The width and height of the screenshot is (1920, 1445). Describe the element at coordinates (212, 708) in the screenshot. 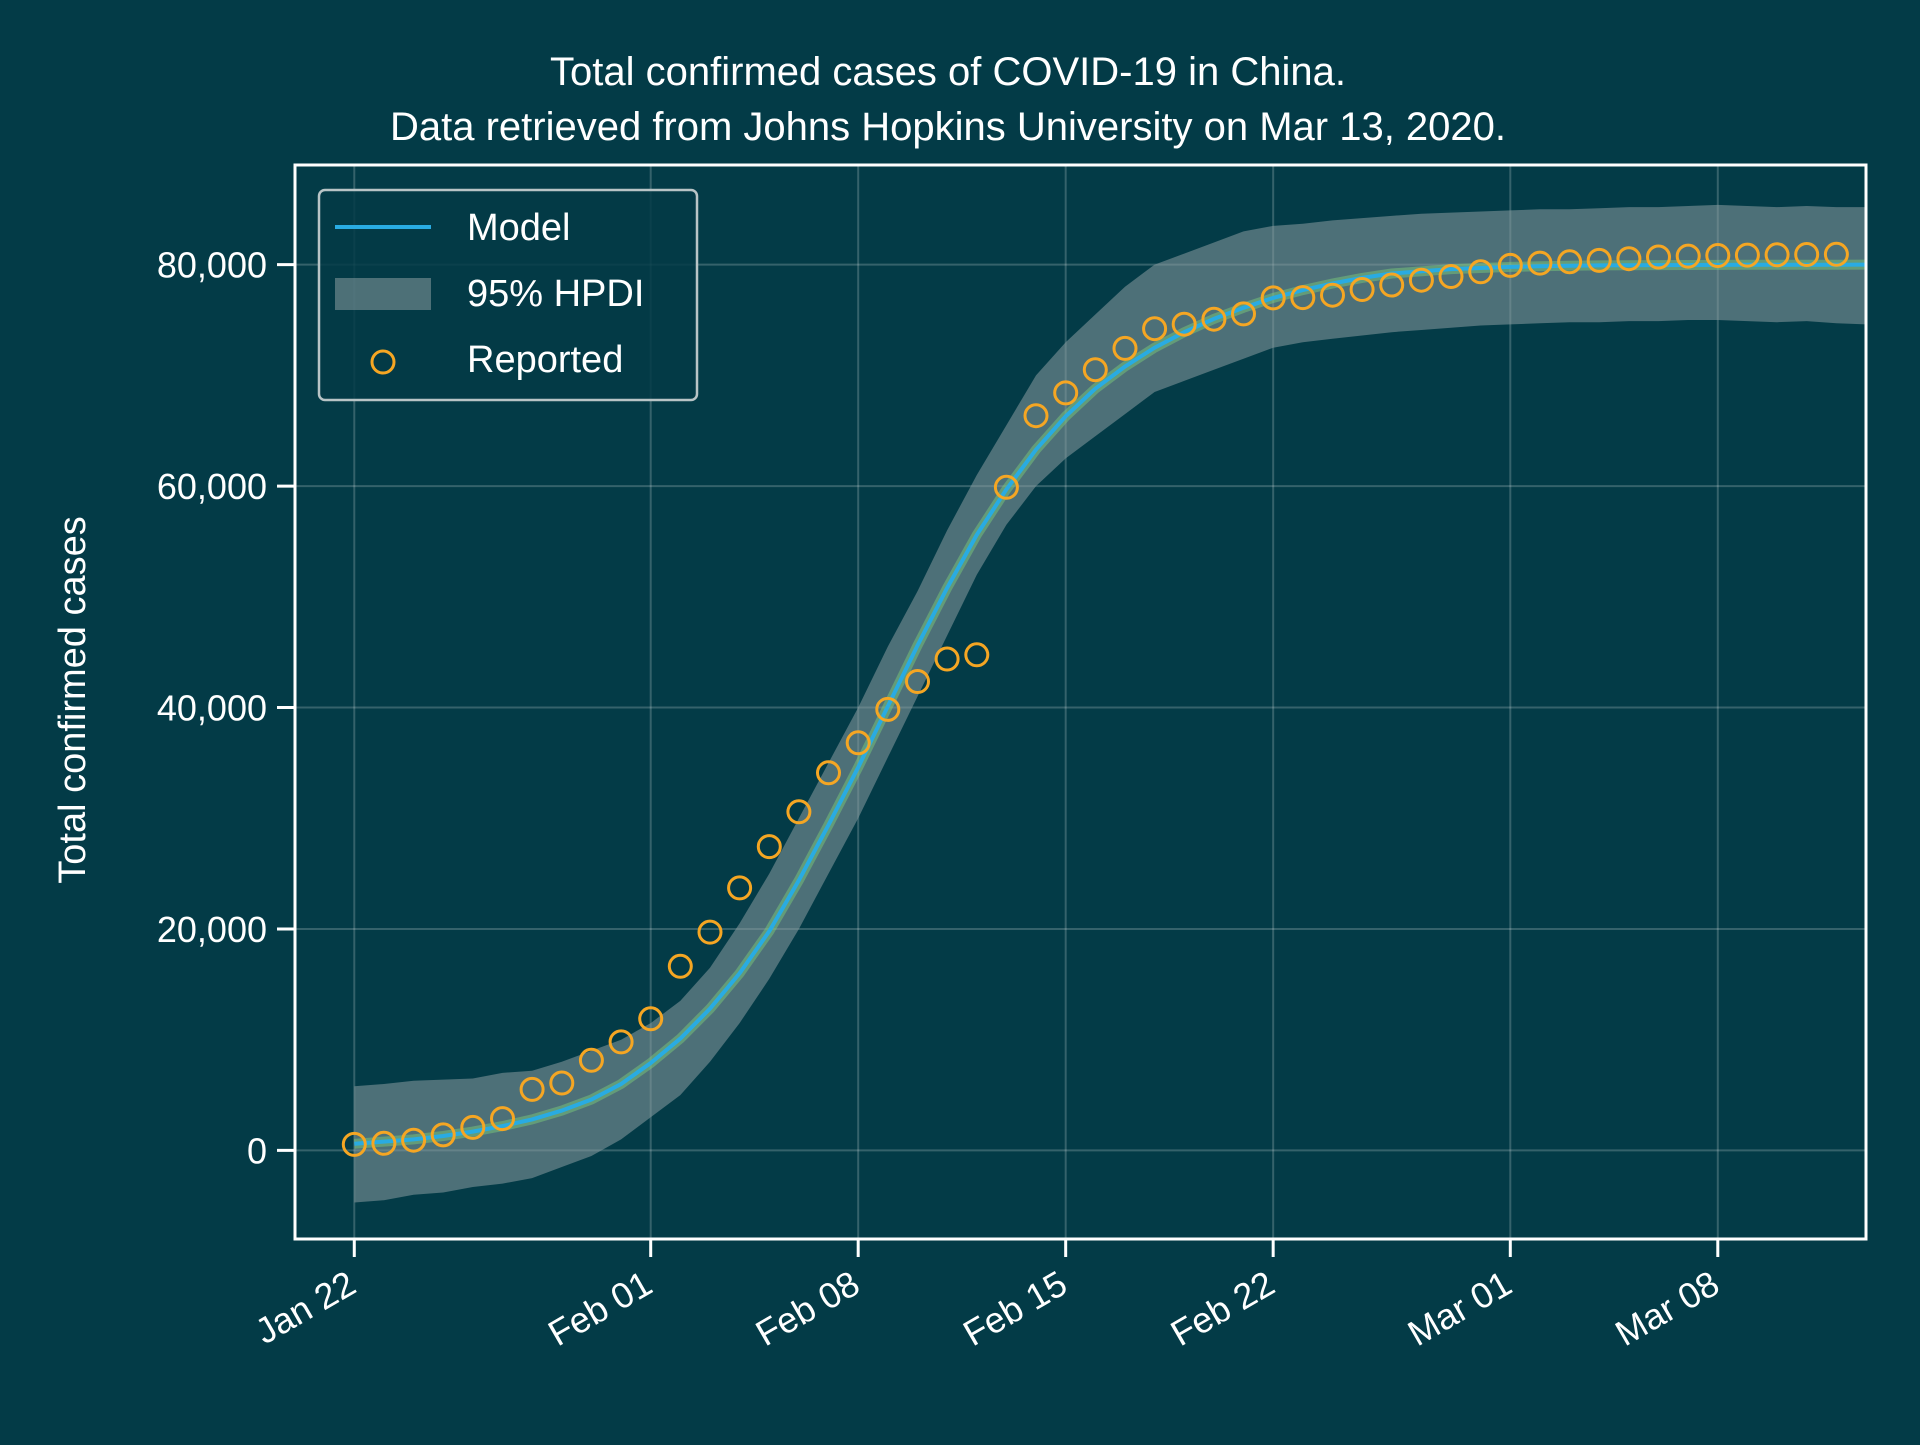

I see `y-tick-label: 40,000` at that location.